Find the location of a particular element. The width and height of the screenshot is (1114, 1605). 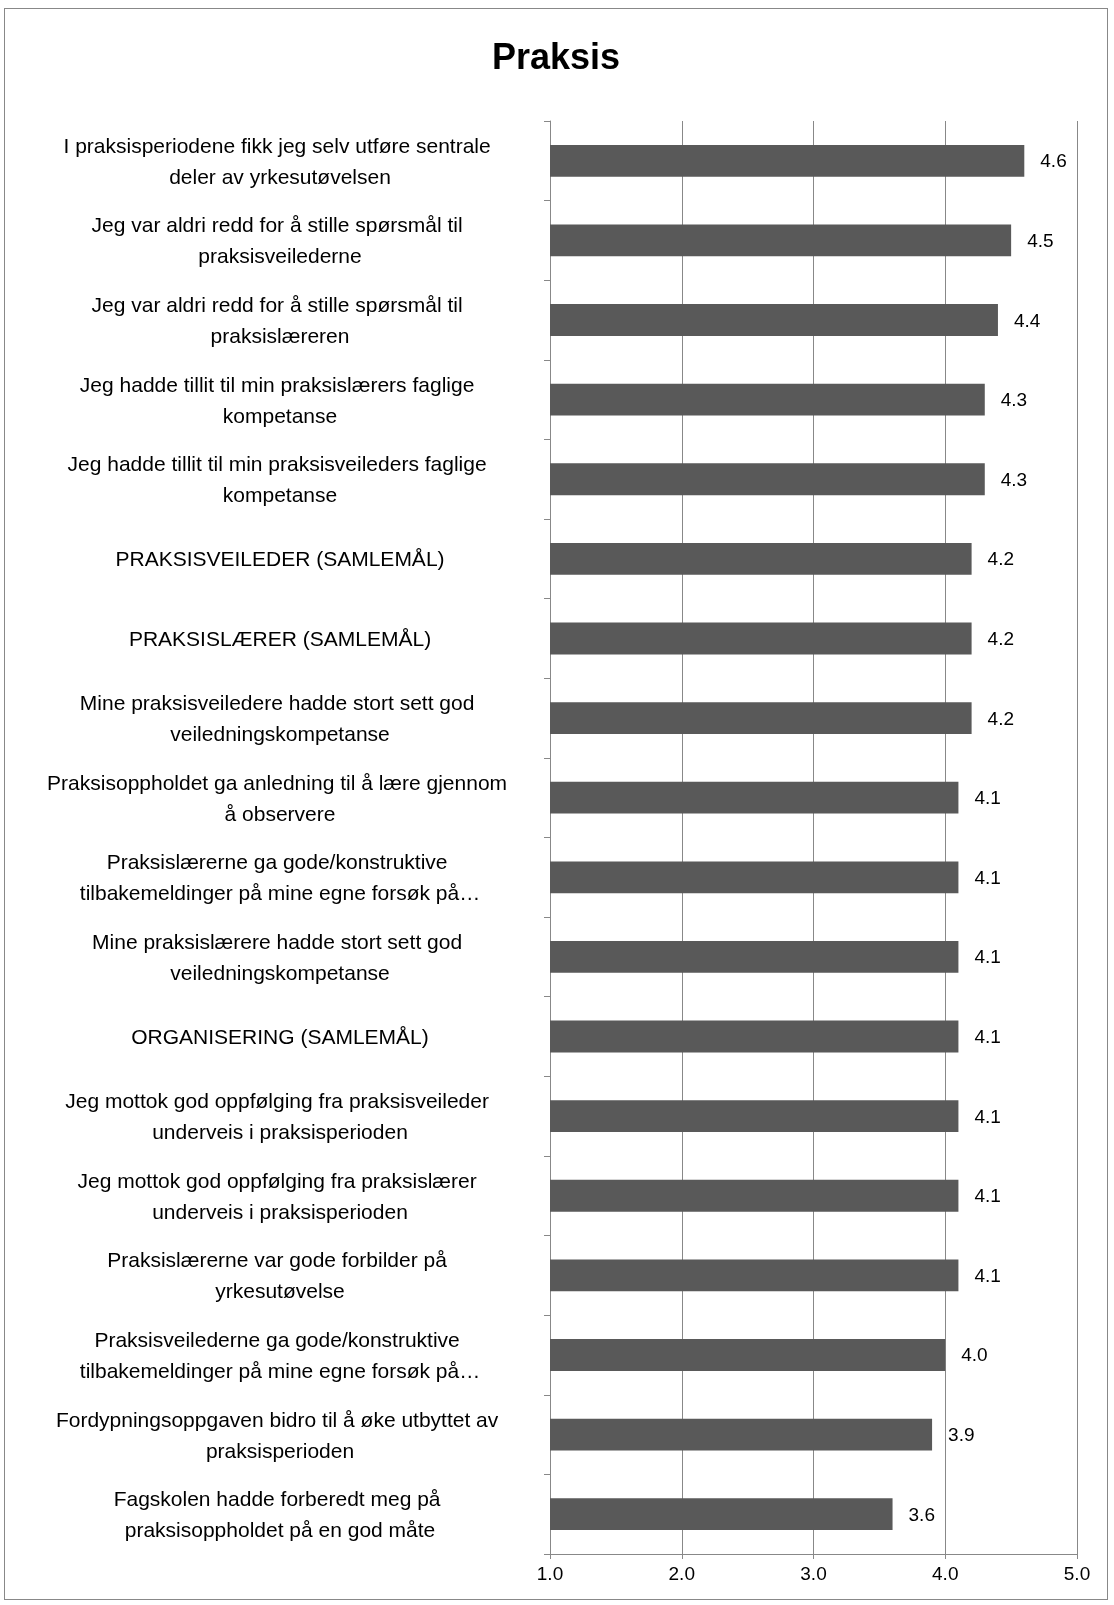

y-tick-label: ORGANISERING (SAMLEMÅL) is located at coordinates (280, 1037).